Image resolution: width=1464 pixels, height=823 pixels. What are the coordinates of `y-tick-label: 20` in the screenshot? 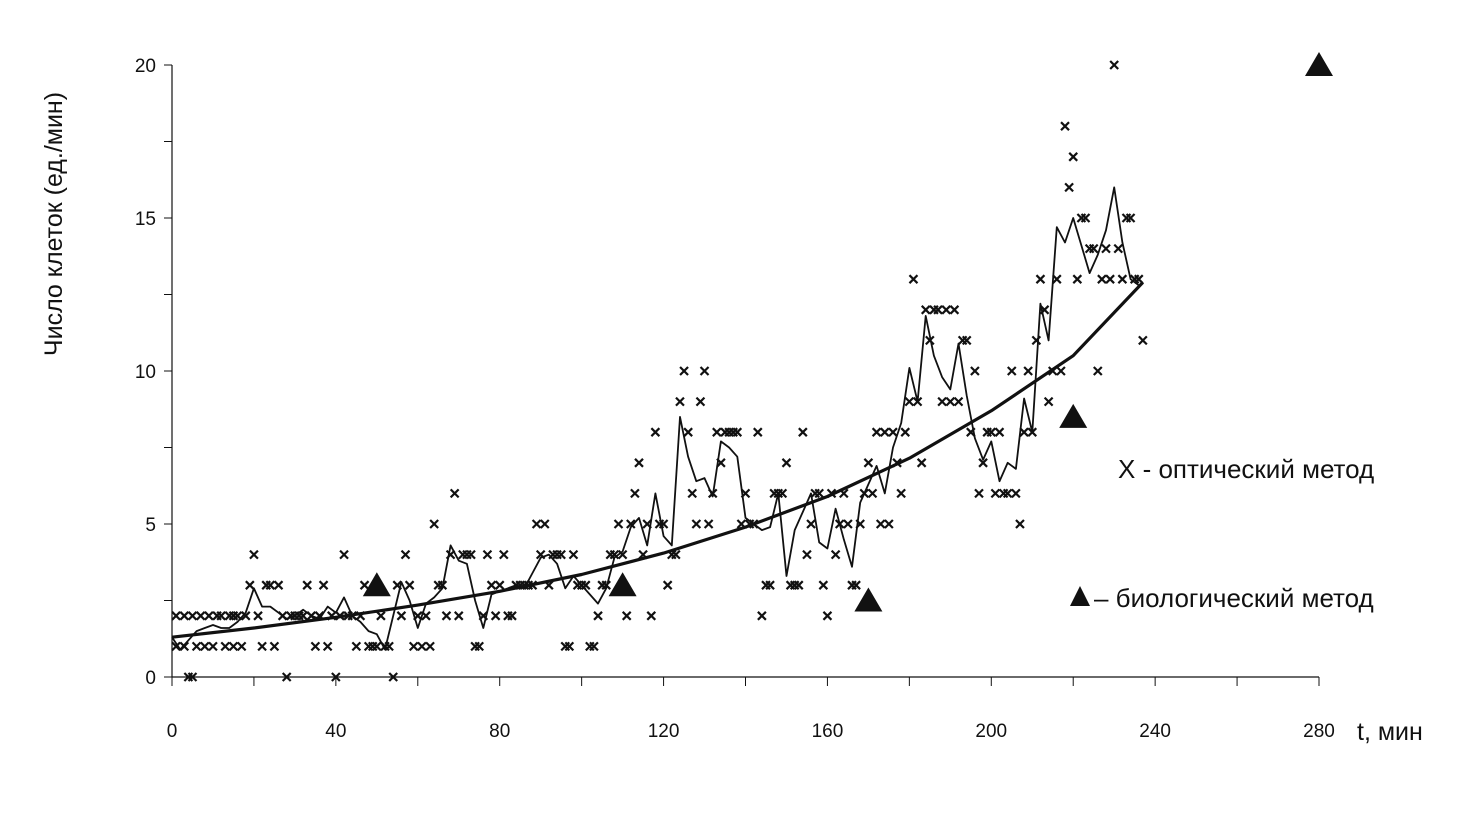 It's located at (145, 66).